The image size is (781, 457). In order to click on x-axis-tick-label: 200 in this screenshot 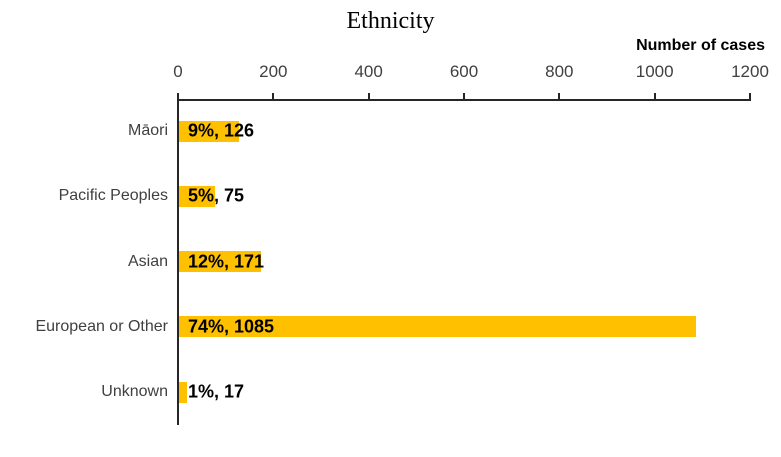, I will do `click(273, 71)`.